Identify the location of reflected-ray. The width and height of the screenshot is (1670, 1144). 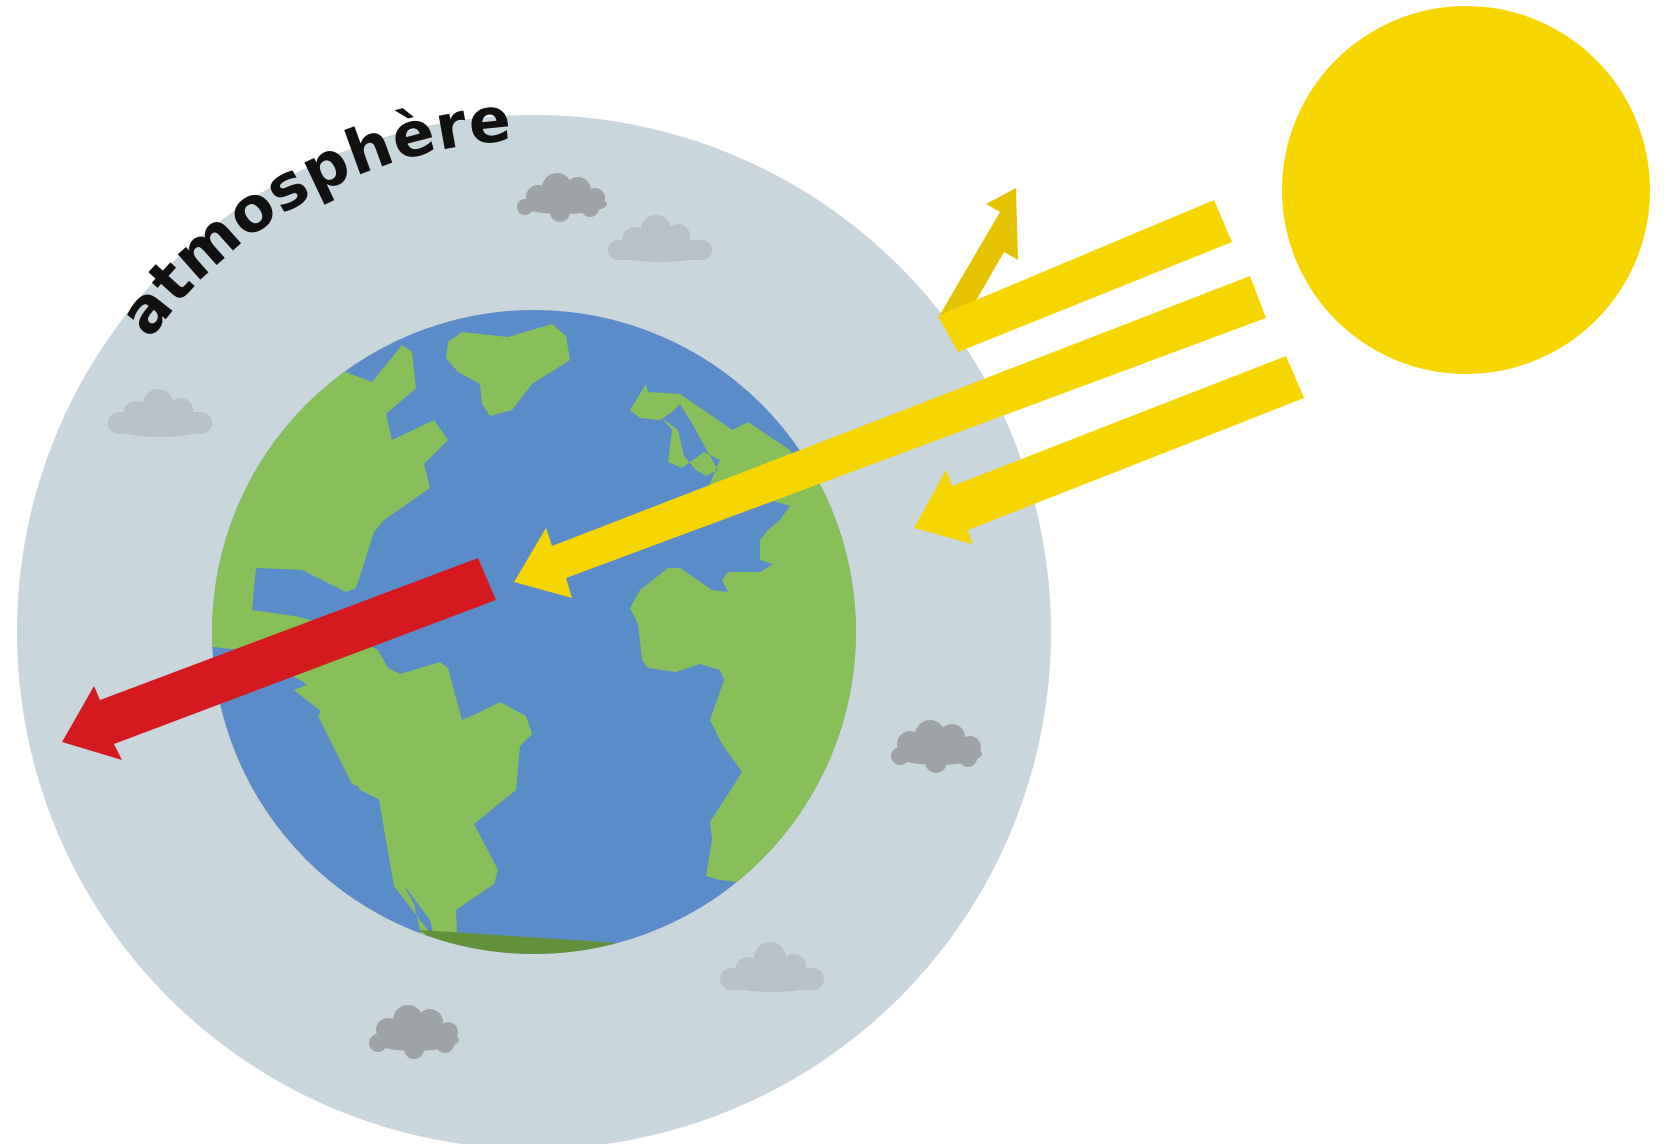
(978, 260).